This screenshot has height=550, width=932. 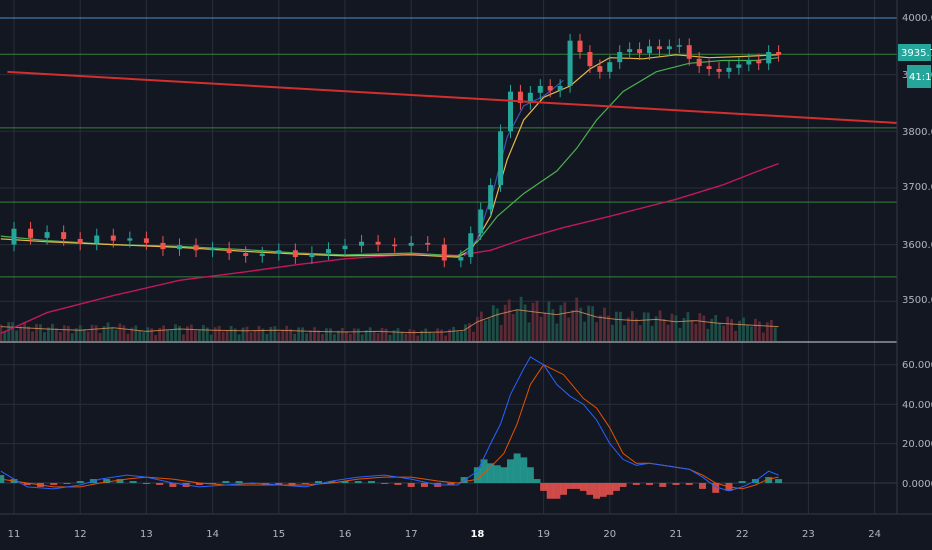 What do you see at coordinates (914, 428) in the screenshot?
I see `macd-scale` at bounding box center [914, 428].